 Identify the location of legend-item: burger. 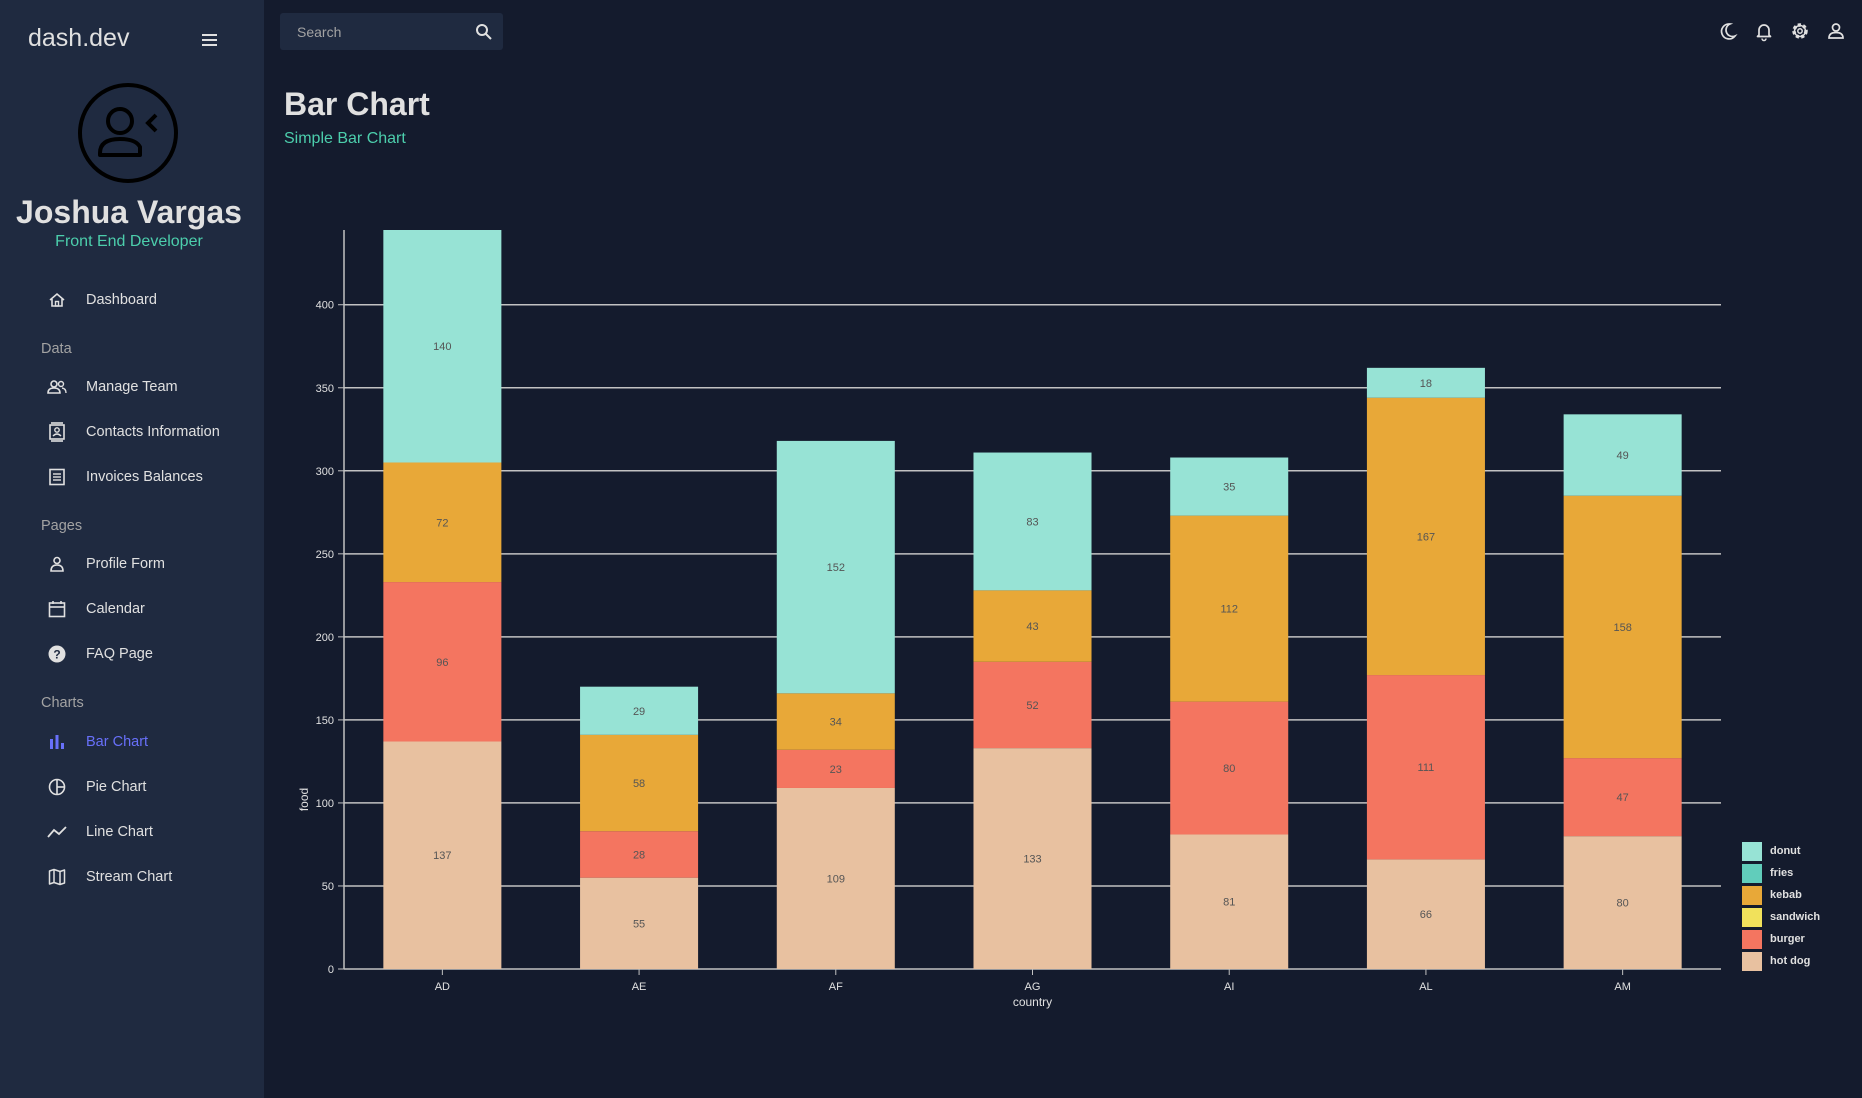
(1781, 939).